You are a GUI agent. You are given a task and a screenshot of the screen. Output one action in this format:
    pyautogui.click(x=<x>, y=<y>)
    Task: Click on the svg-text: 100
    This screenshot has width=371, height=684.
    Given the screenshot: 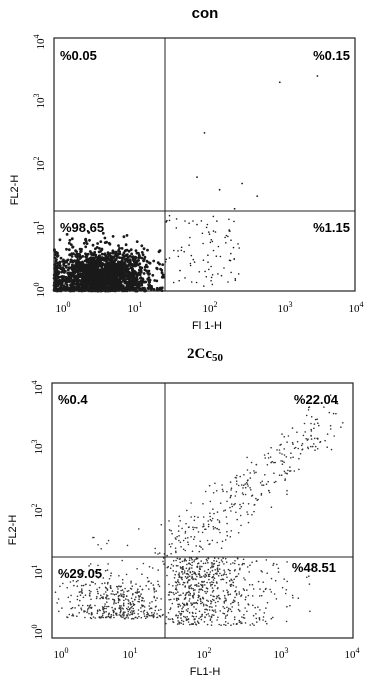 What is the action you would take?
    pyautogui.click(x=39, y=290)
    